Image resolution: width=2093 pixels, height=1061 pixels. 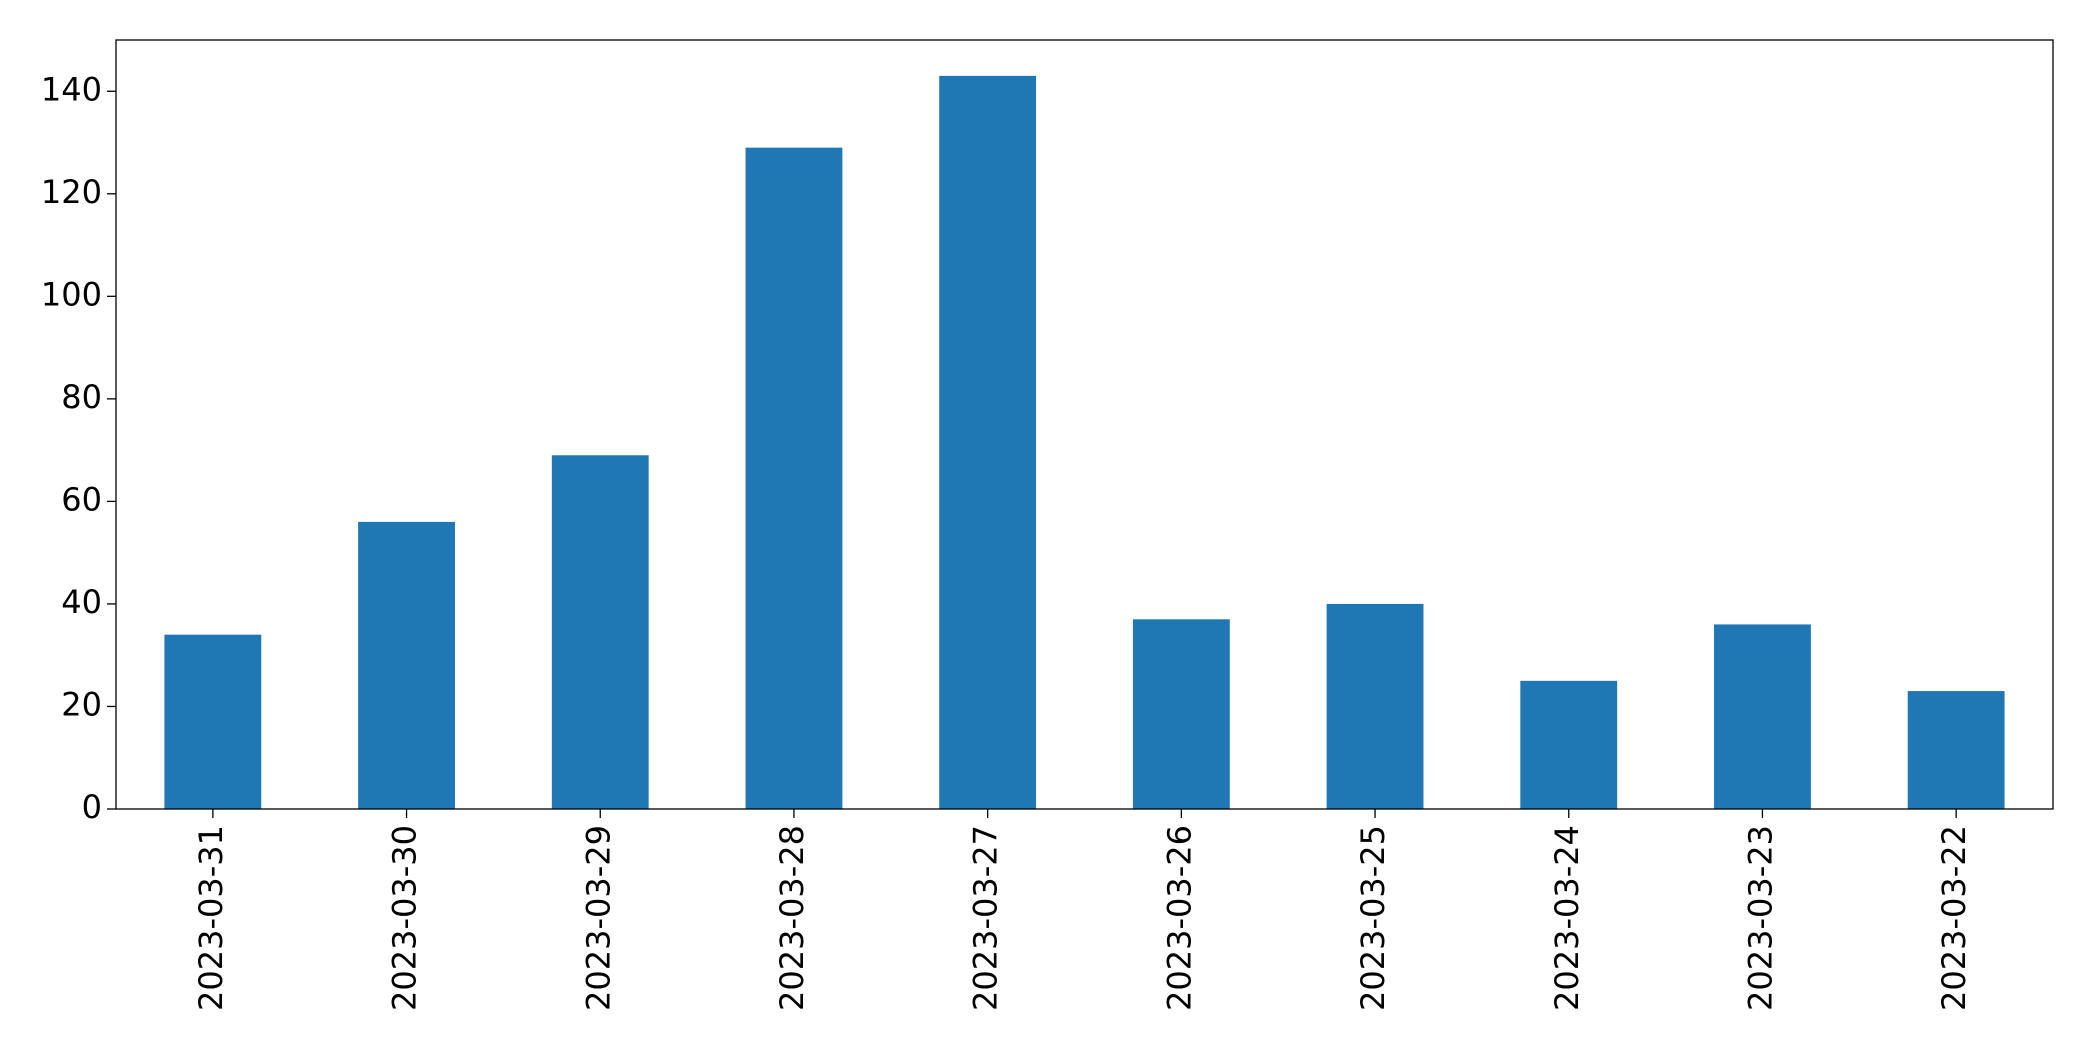 What do you see at coordinates (71, 294) in the screenshot?
I see `y-tick-label: 100` at bounding box center [71, 294].